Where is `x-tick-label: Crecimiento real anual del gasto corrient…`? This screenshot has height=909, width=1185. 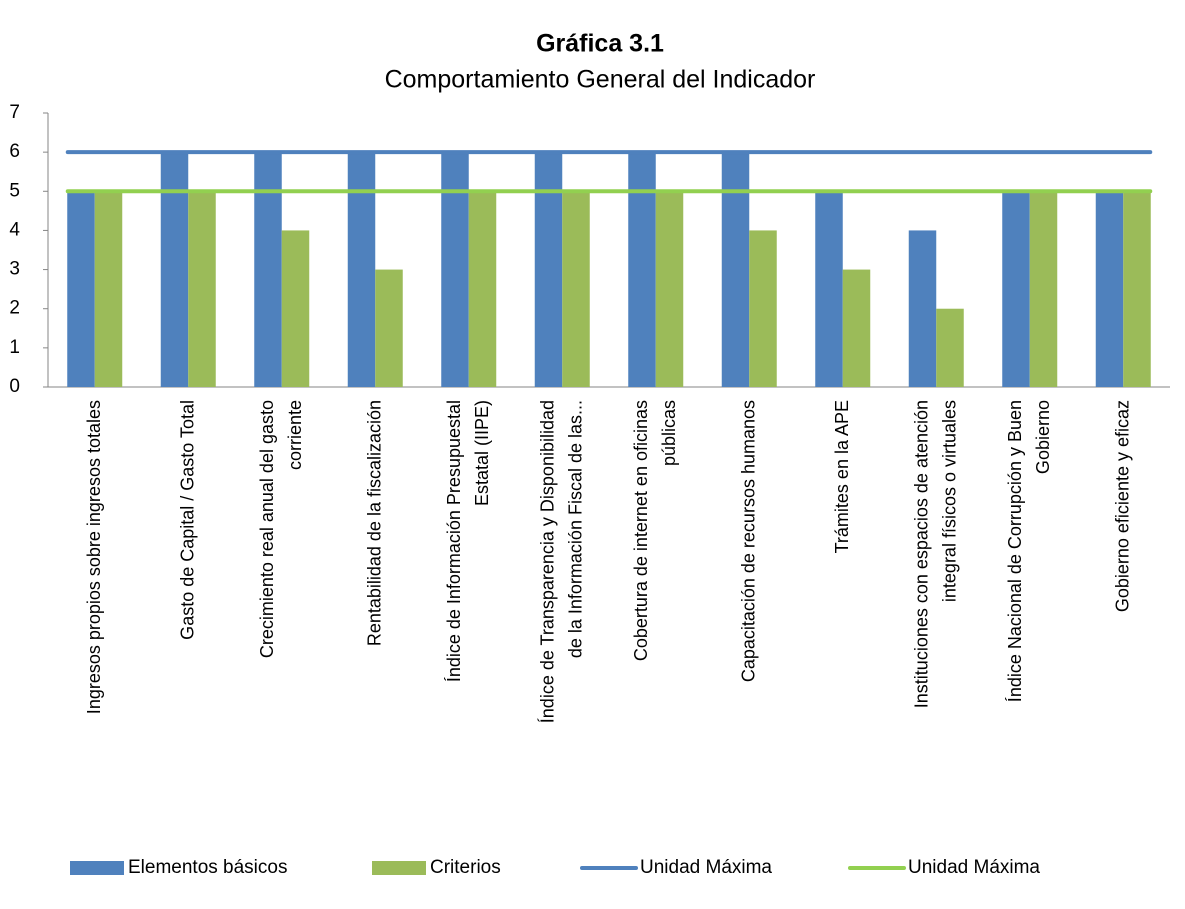
x-tick-label: Crecimiento real anual del gasto corrient… is located at coordinates (281, 529).